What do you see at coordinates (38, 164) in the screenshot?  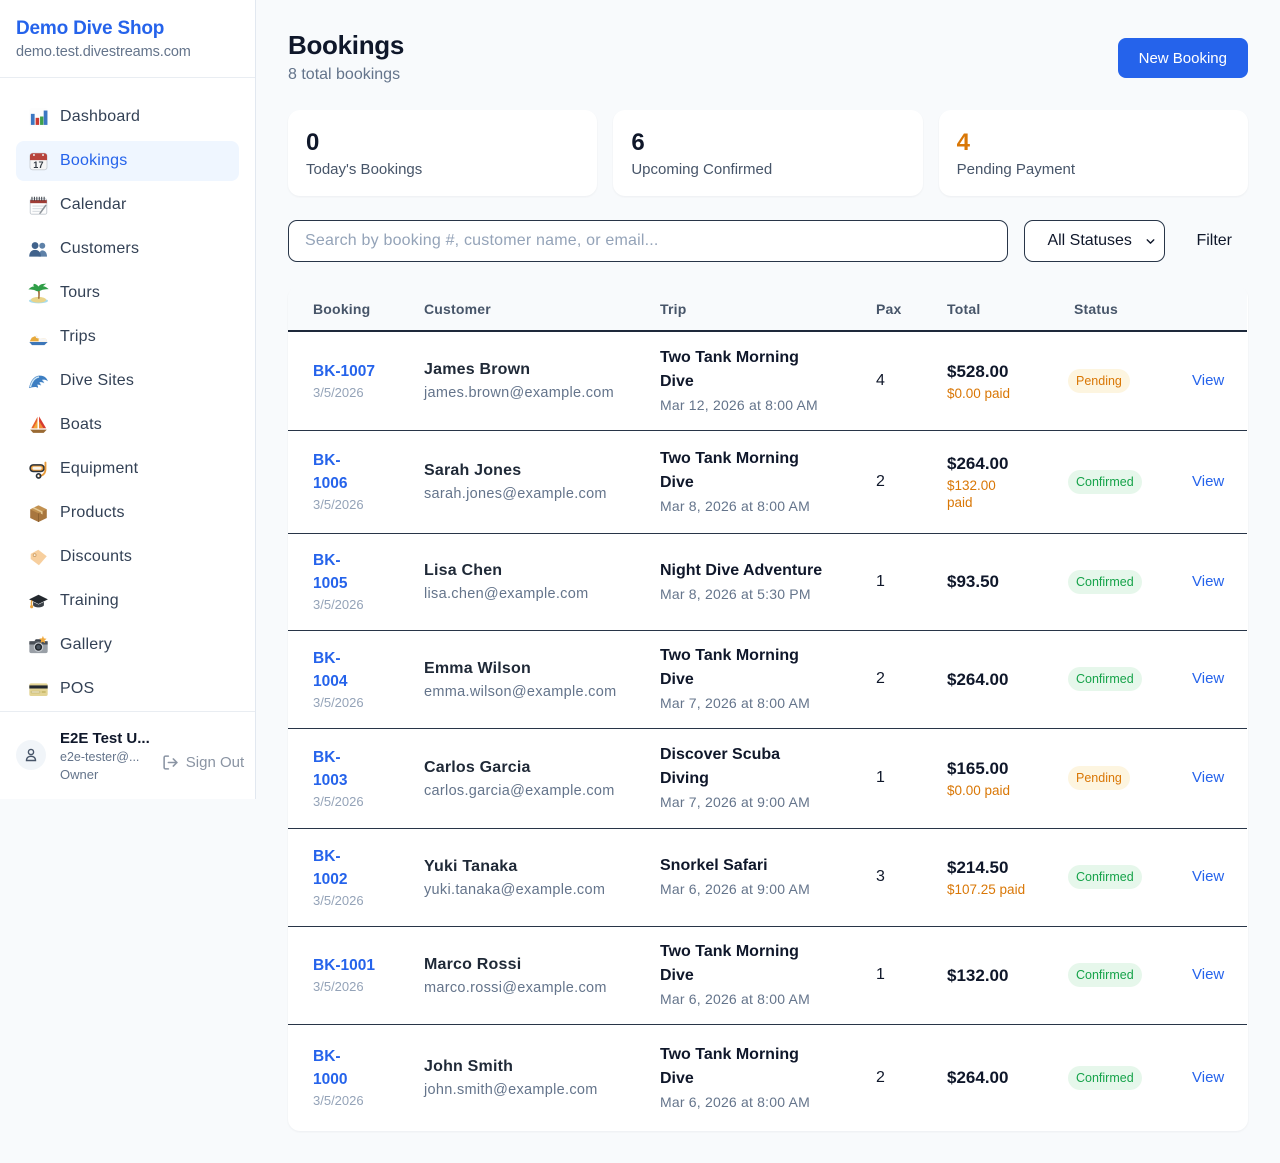 I see `svg-text: 17` at bounding box center [38, 164].